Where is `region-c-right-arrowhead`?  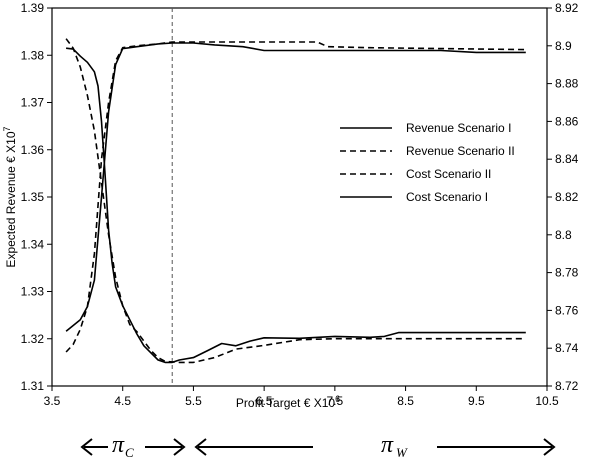
region-c-right-arrowhead is located at coordinates (179, 447).